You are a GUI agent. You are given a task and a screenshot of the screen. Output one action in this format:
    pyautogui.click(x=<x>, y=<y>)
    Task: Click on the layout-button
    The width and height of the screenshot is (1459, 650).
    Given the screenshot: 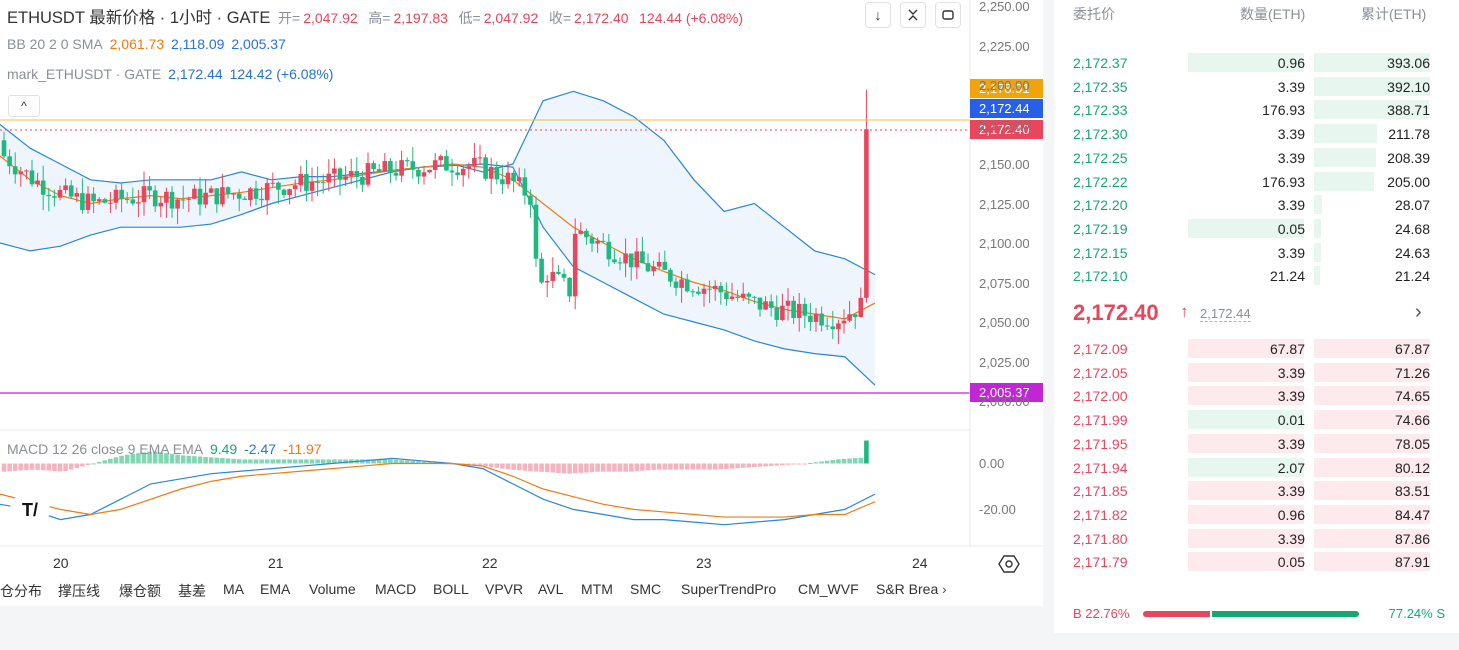 What is the action you would take?
    pyautogui.click(x=948, y=15)
    